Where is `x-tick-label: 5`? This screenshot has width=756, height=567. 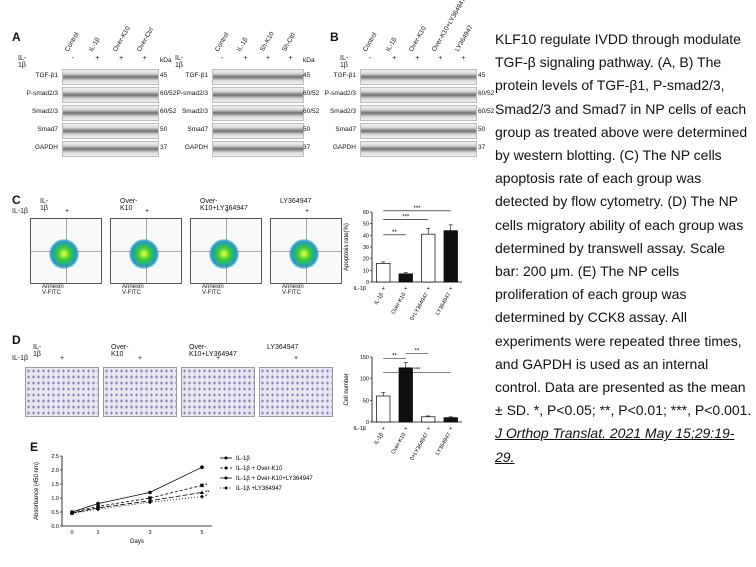 x-tick-label: 5 is located at coordinates (201, 533).